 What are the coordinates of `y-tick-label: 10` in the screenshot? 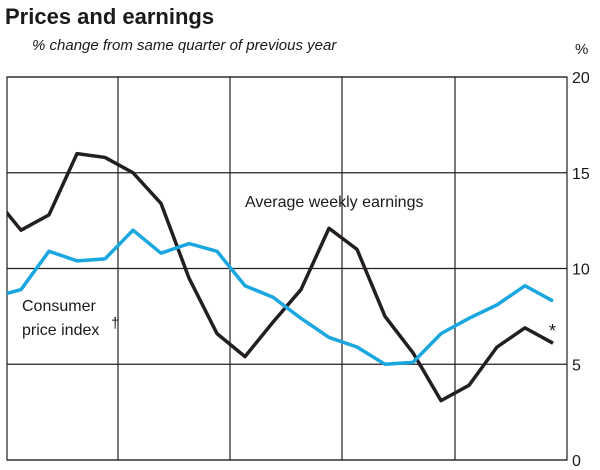 It's located at (581, 270).